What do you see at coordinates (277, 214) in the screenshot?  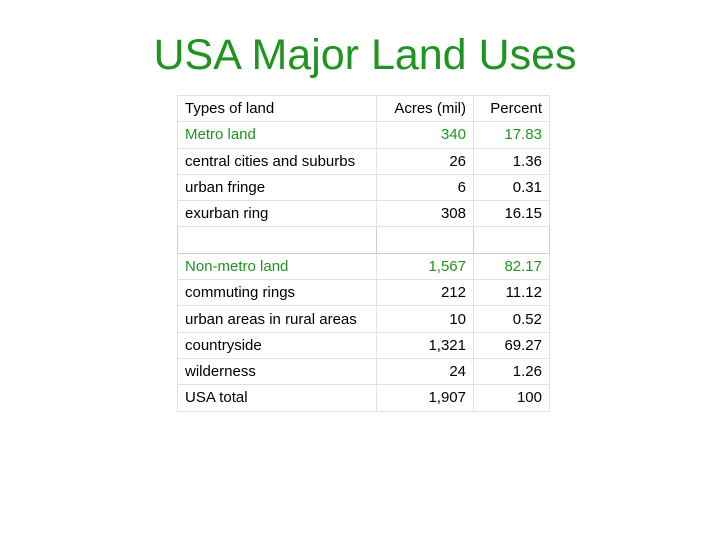 I see `land-type-cell: exurban ring` at bounding box center [277, 214].